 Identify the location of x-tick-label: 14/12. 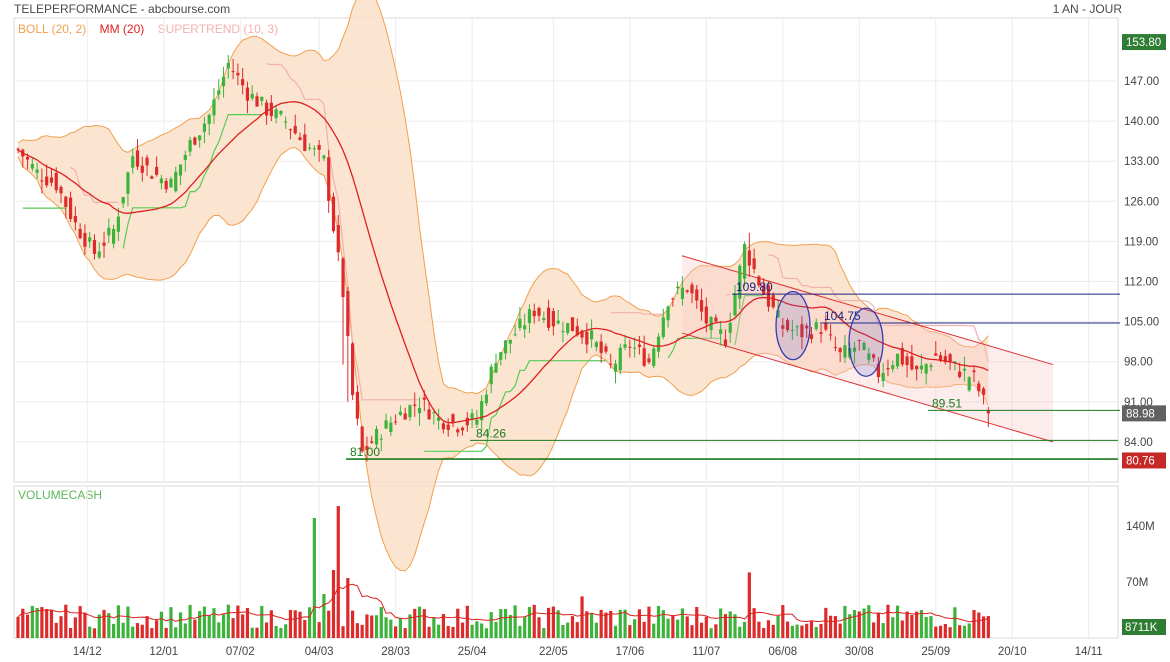
(87, 652).